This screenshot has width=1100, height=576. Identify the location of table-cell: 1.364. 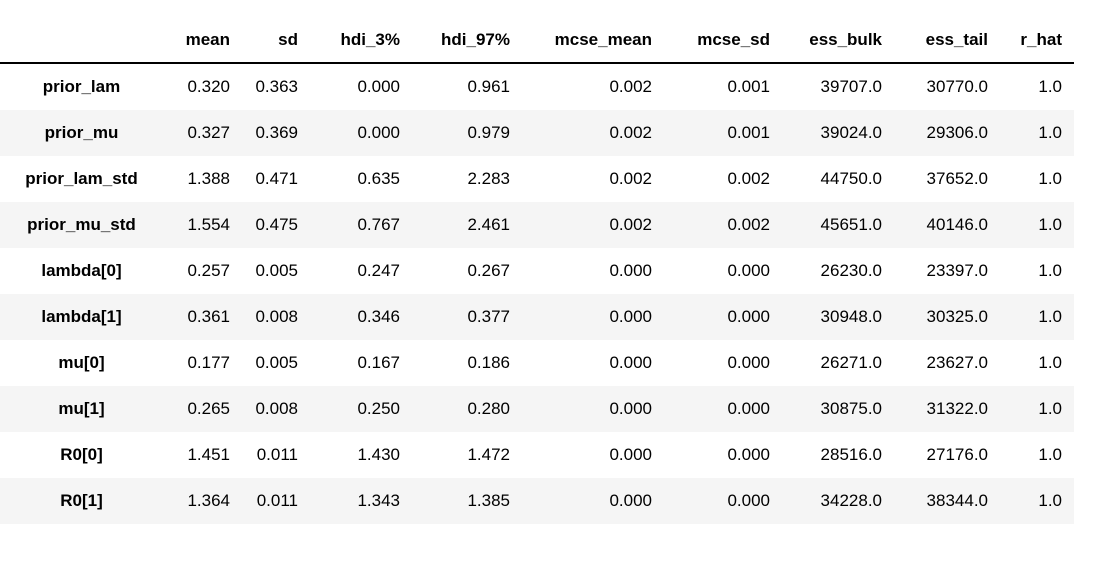
(208, 500).